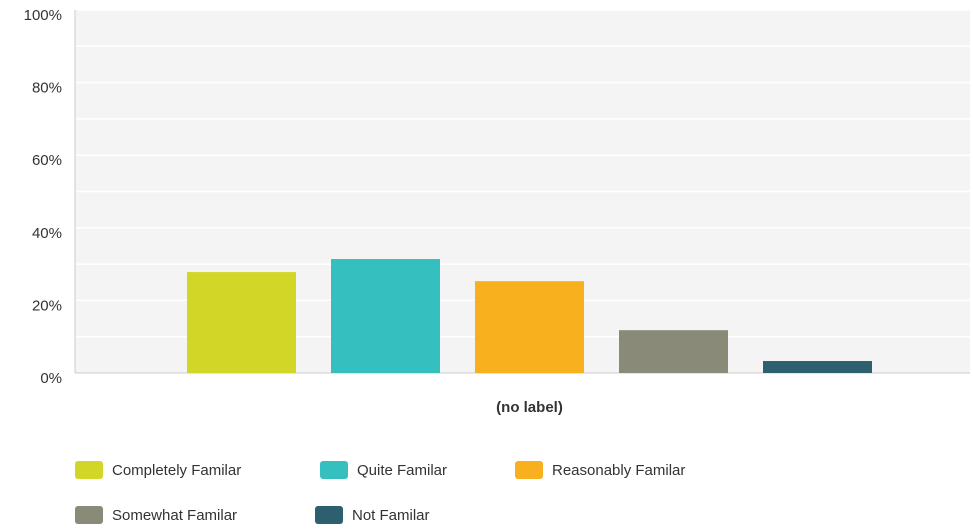 This screenshot has height=529, width=973. I want to click on y-tick-label: 100%, so click(43, 15).